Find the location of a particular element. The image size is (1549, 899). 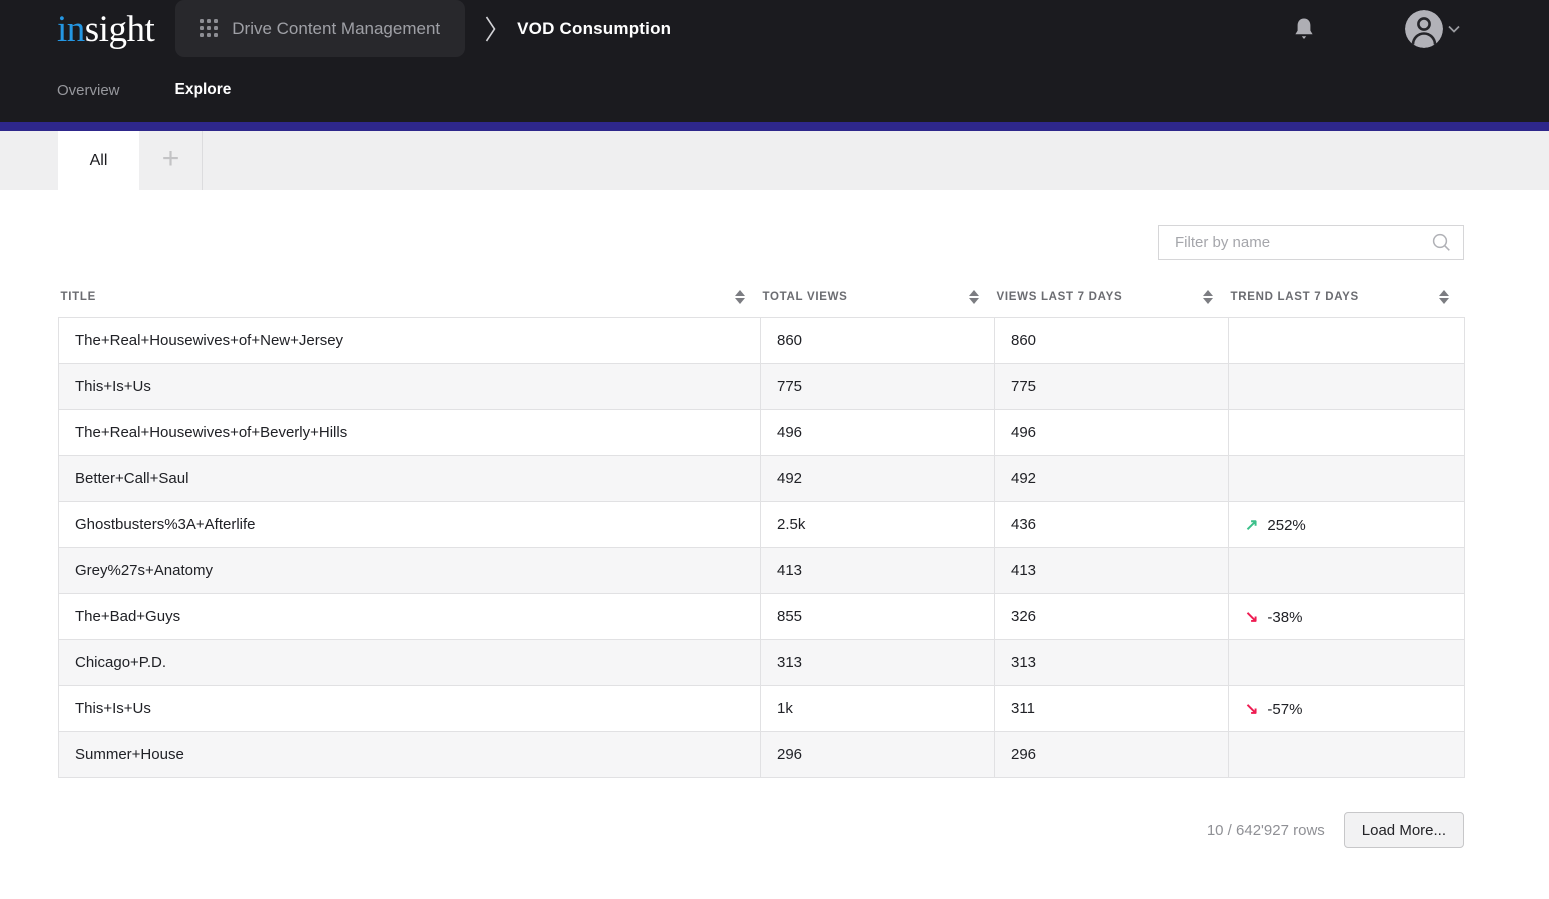

trend-value: -57% is located at coordinates (1285, 709).